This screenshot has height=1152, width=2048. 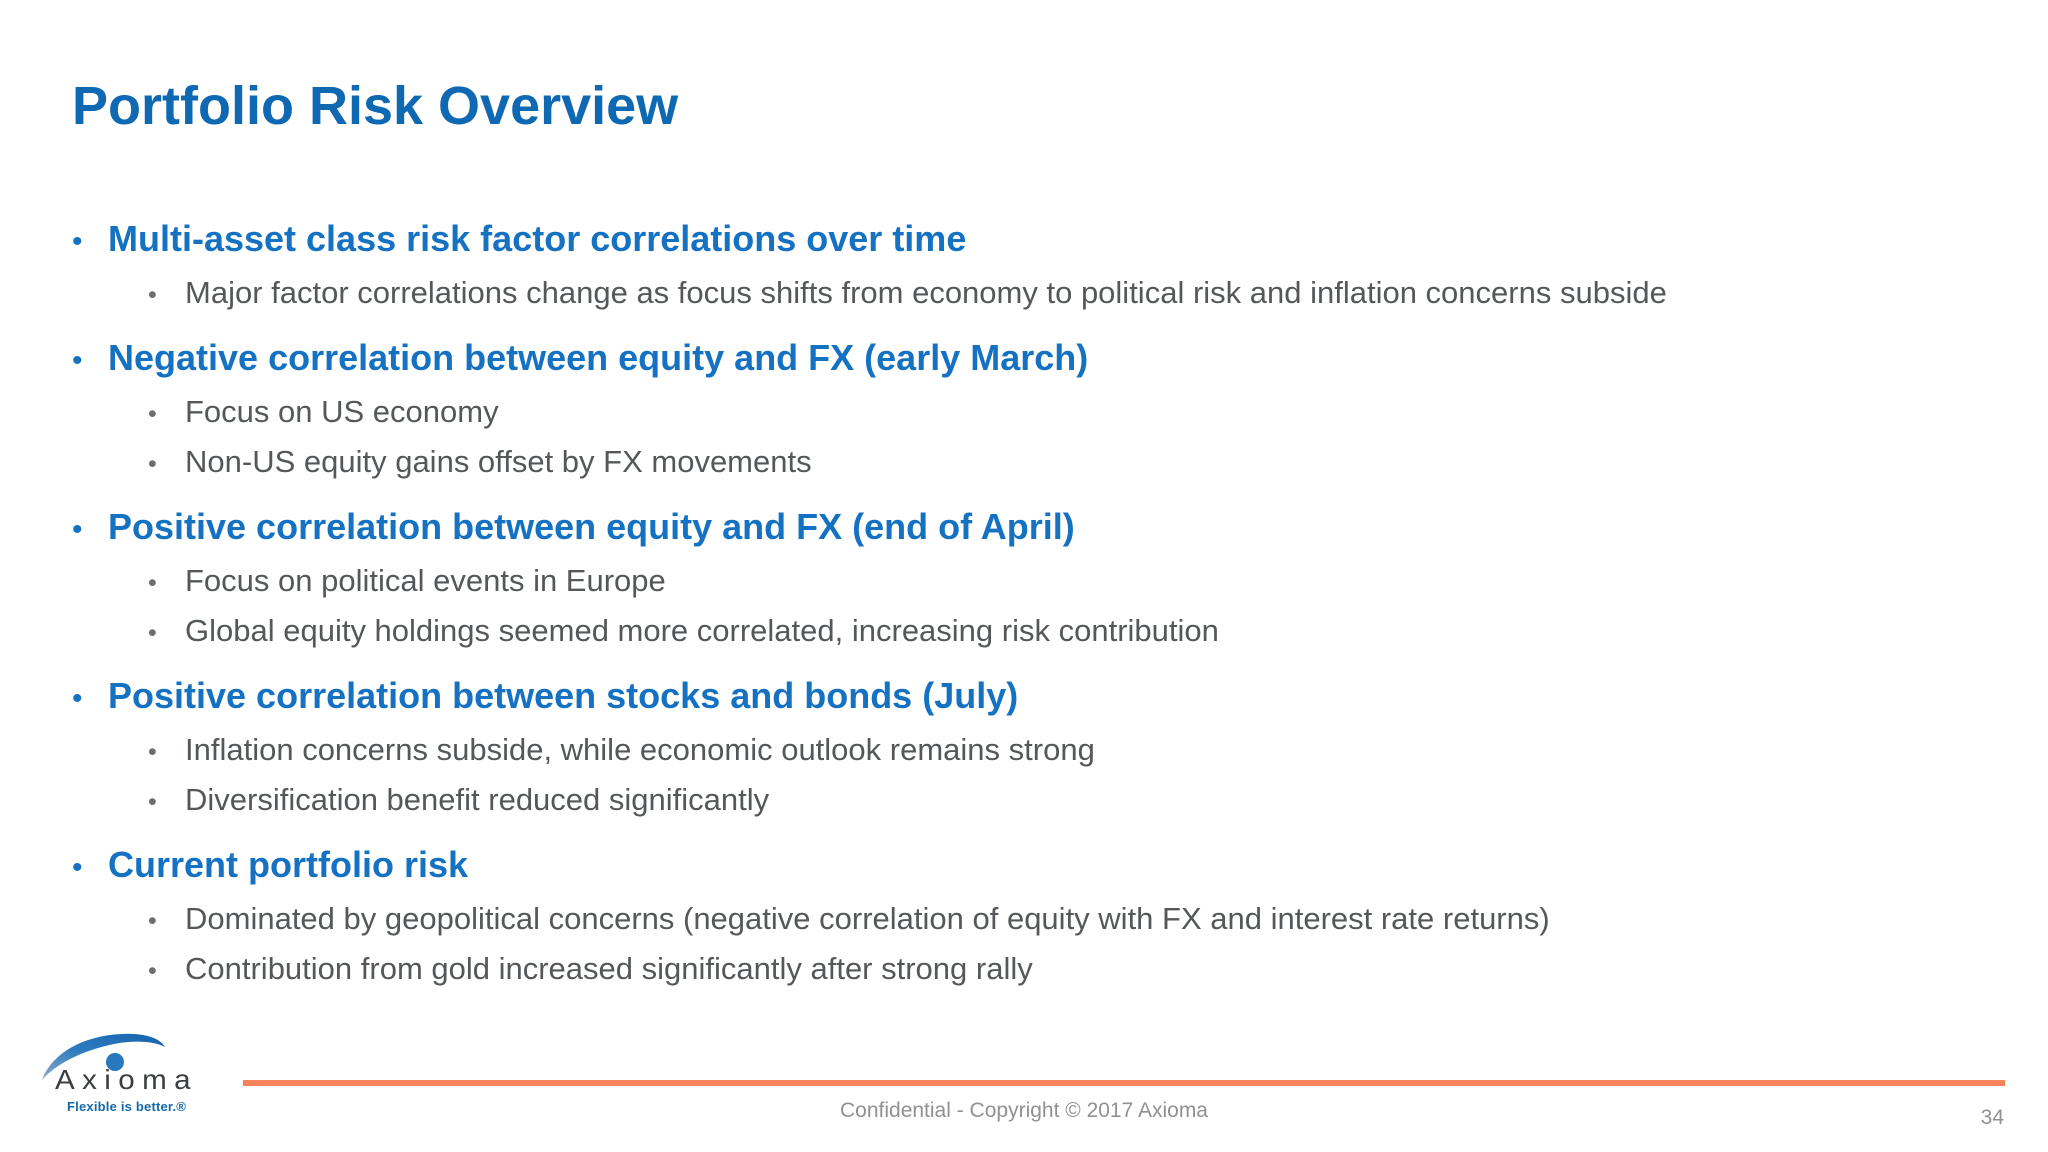 I want to click on footer-confidential-text: Confidential - Copyright © 2017 Axioma, so click(x=1023, y=1110).